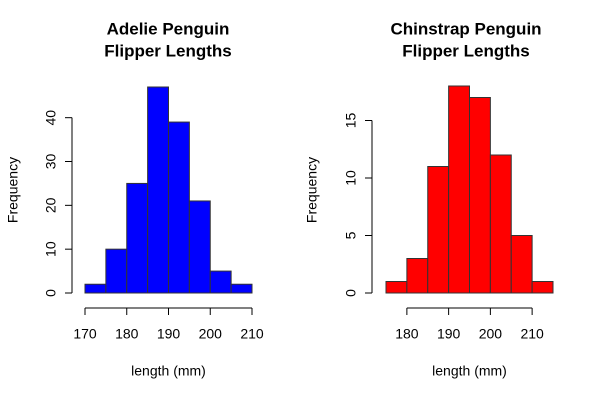  What do you see at coordinates (465, 28) in the screenshot?
I see `chart-title: Chinstrap Penguin` at bounding box center [465, 28].